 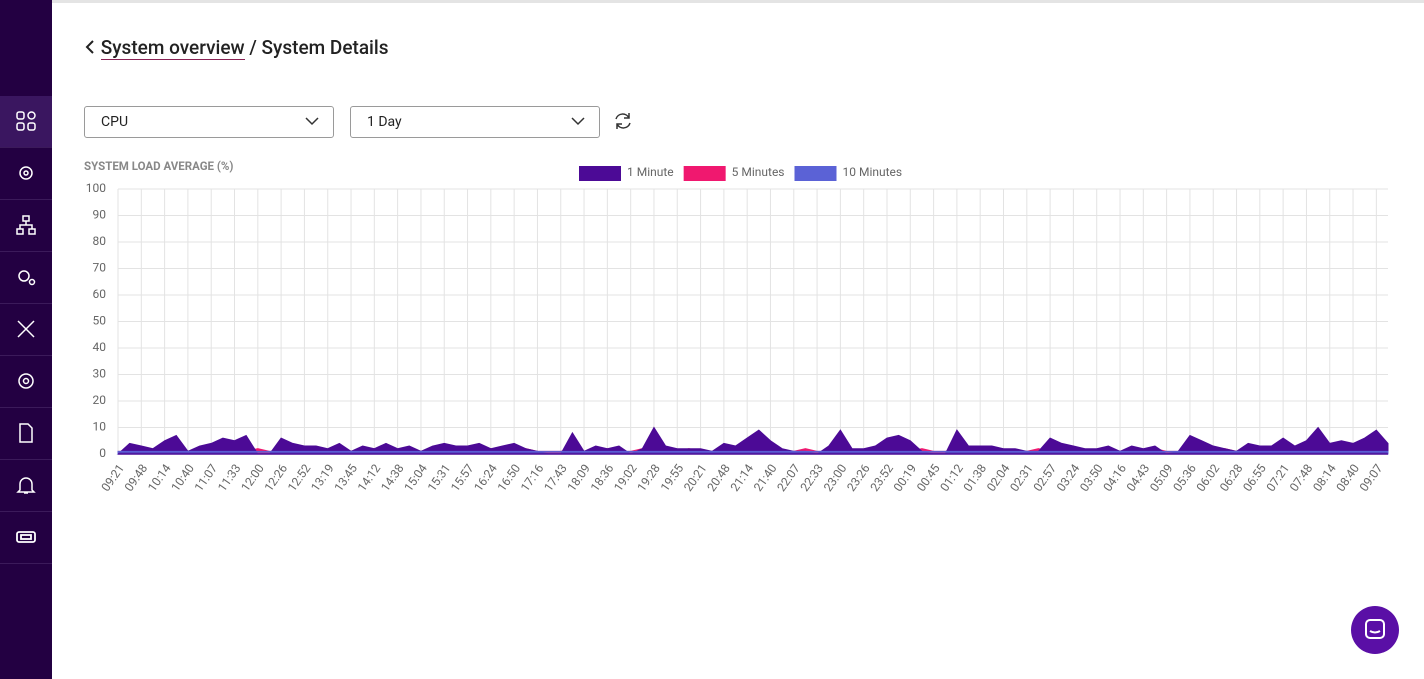 What do you see at coordinates (26, 486) in the screenshot?
I see `nav-alerts` at bounding box center [26, 486].